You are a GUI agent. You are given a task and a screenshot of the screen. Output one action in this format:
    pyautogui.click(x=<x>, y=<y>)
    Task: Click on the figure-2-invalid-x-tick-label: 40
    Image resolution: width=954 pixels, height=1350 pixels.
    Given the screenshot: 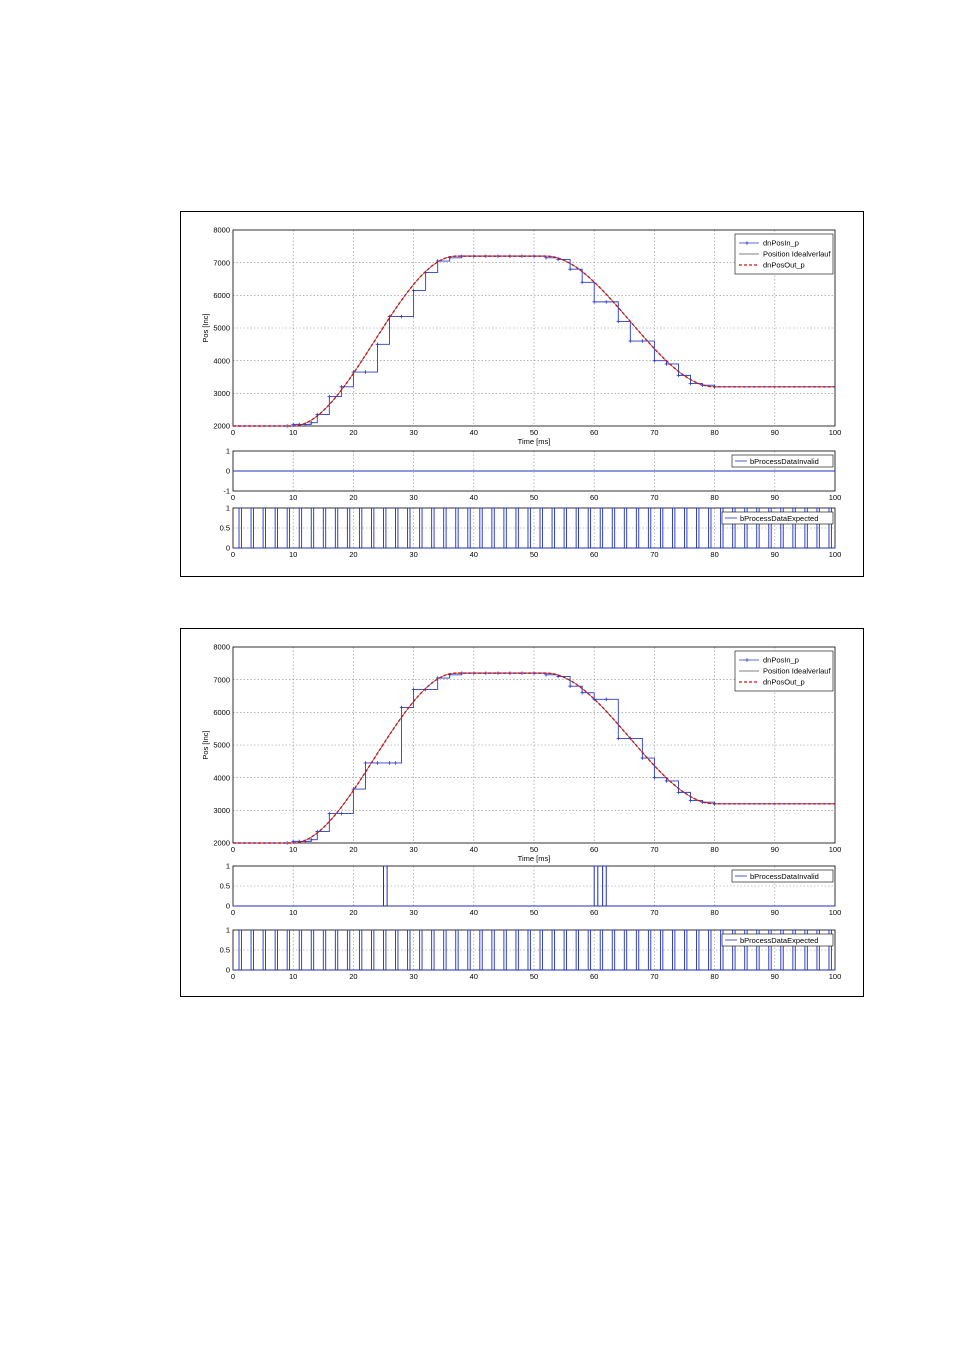 What is the action you would take?
    pyautogui.click(x=474, y=912)
    